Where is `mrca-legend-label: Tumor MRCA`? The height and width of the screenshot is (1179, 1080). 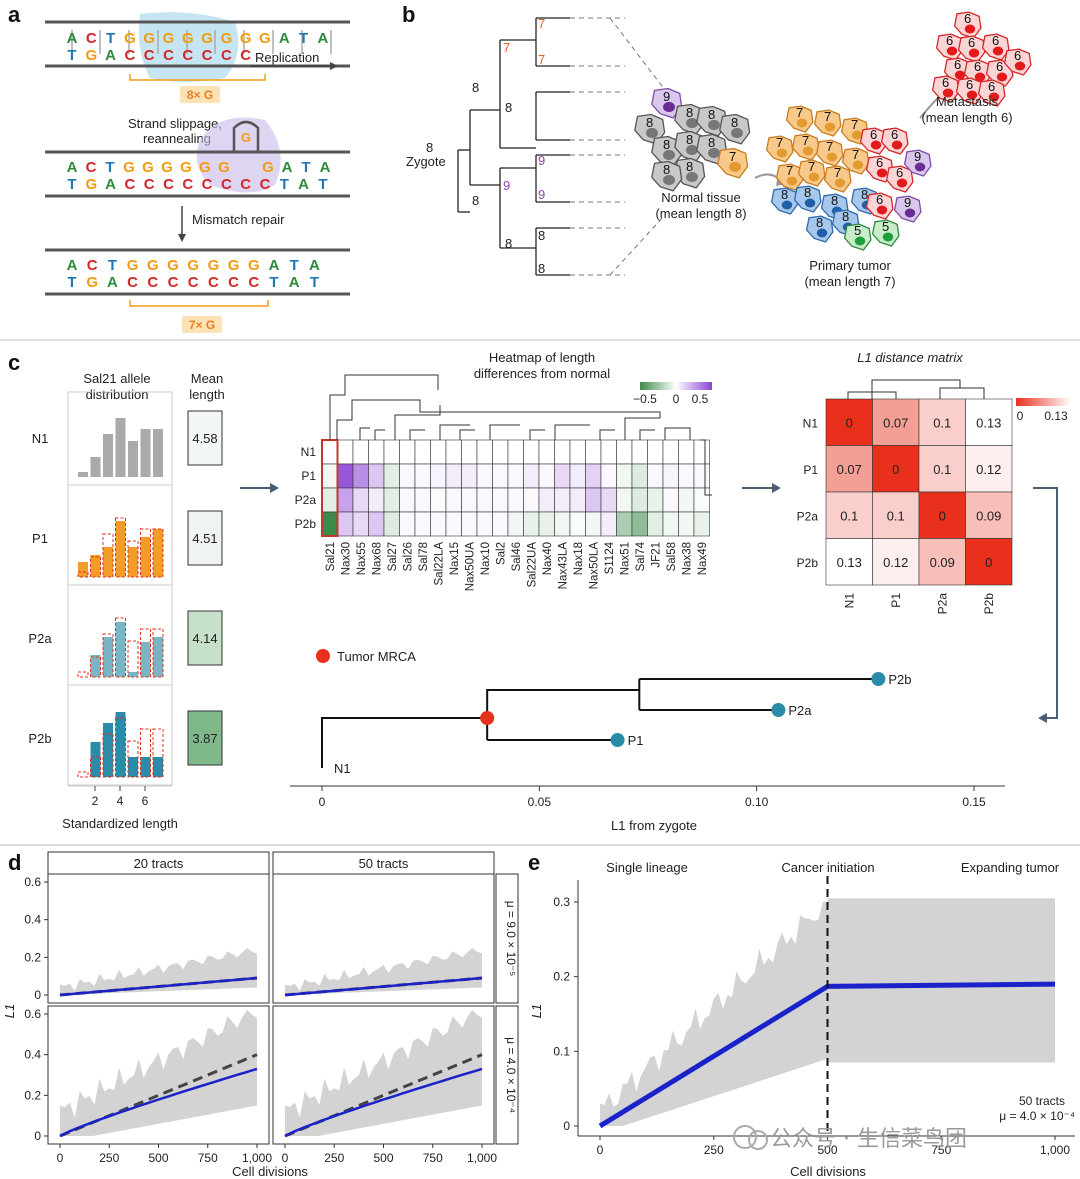
mrca-legend-label: Tumor MRCA is located at coordinates (376, 656).